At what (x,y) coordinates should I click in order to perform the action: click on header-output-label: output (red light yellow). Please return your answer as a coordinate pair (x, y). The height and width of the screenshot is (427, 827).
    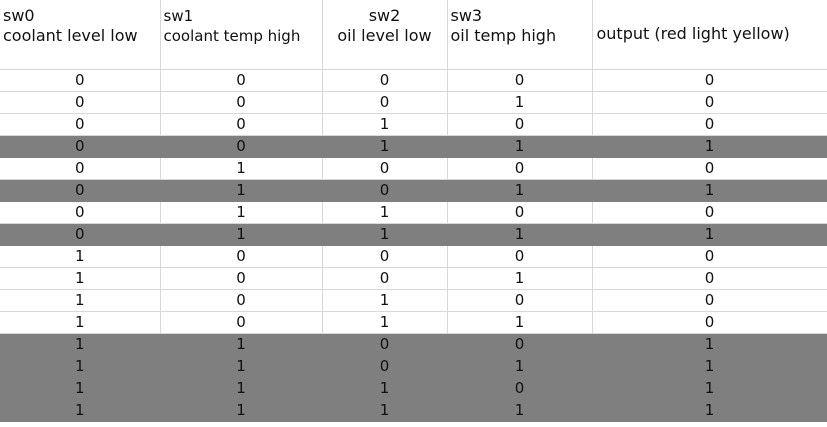
    Looking at the image, I should click on (693, 34).